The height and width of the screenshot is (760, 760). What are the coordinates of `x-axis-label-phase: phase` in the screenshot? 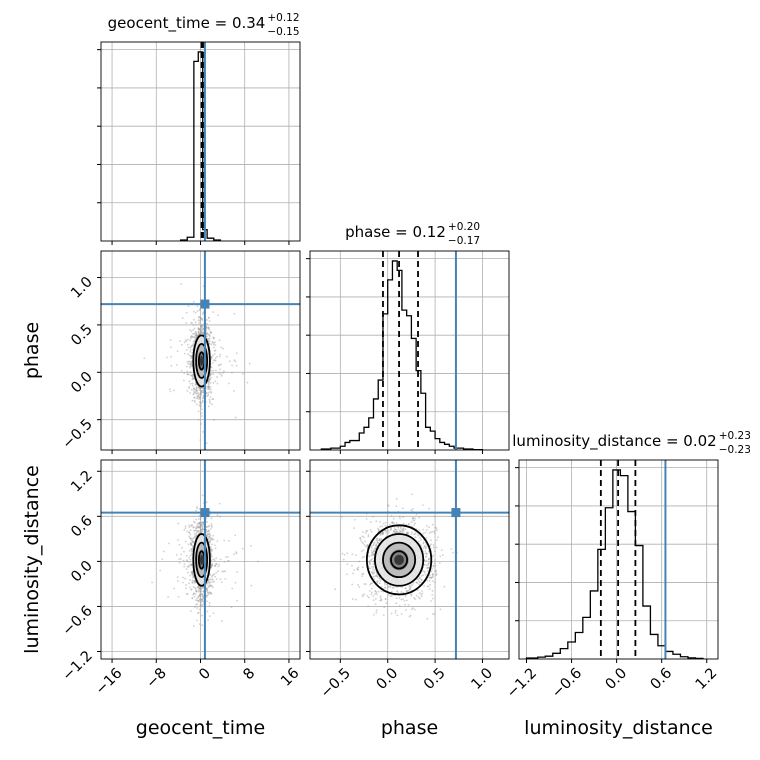 It's located at (409, 728).